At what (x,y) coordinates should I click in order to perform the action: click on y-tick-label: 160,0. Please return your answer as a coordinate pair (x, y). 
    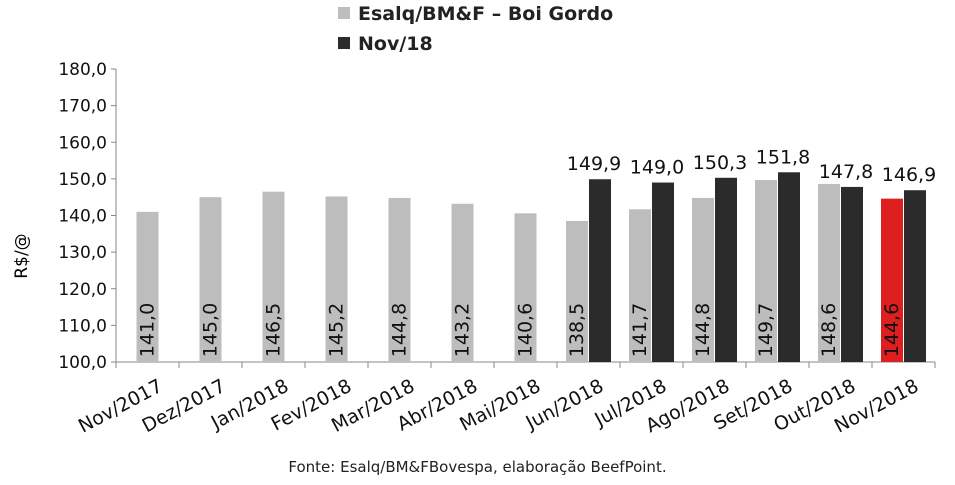
    Looking at the image, I should click on (82, 143).